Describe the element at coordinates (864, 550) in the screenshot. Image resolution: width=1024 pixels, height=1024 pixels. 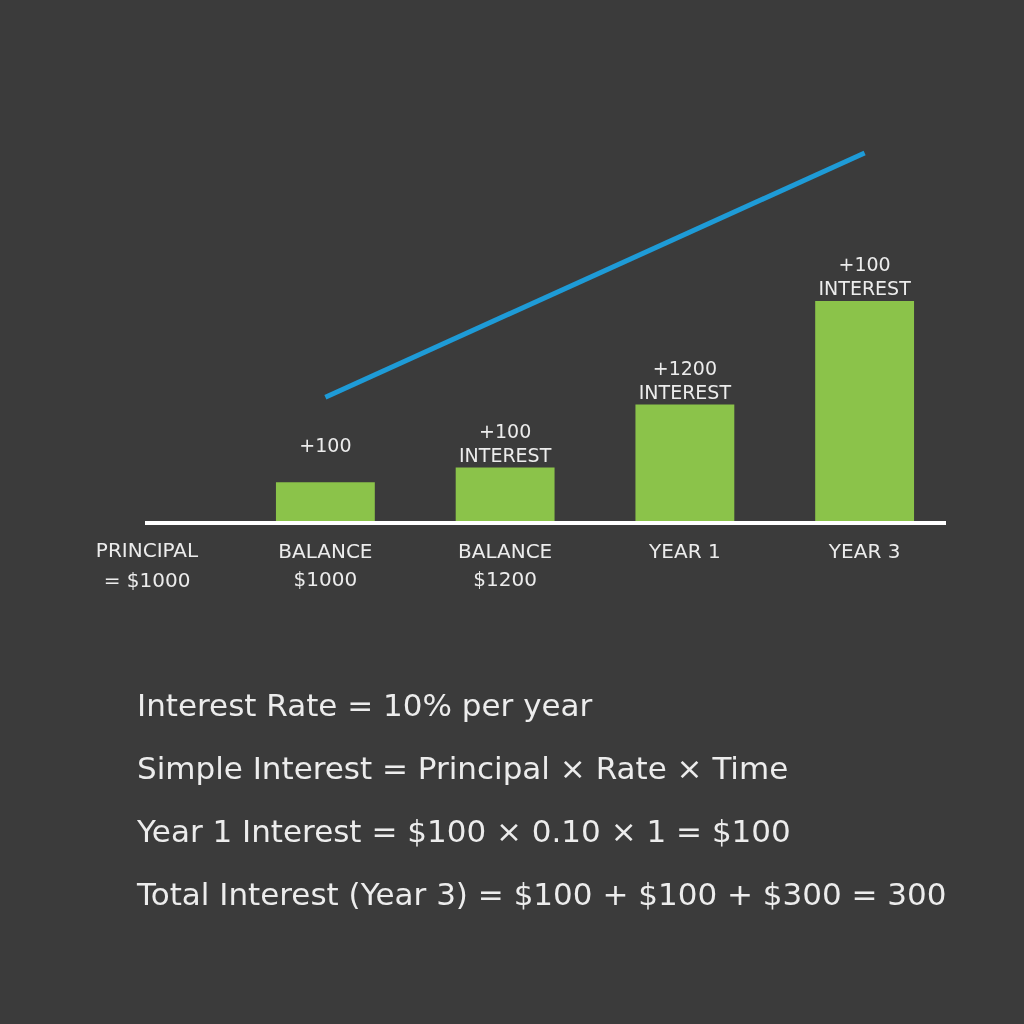
I see `x-tick-label: YEAR 3` at that location.